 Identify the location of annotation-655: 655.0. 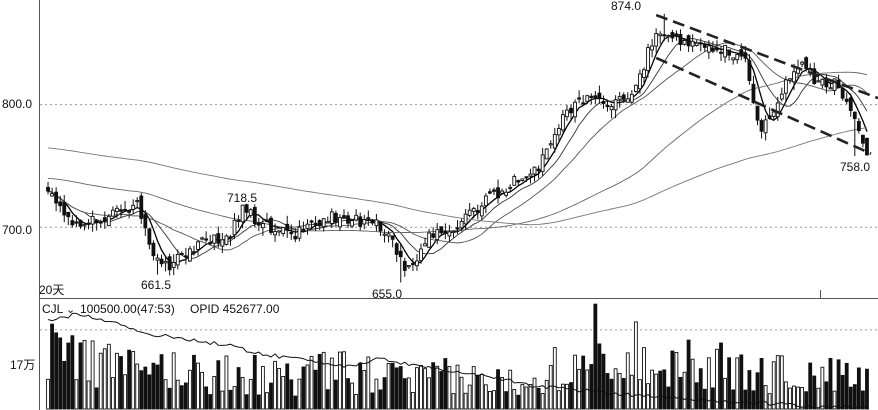
(387, 294).